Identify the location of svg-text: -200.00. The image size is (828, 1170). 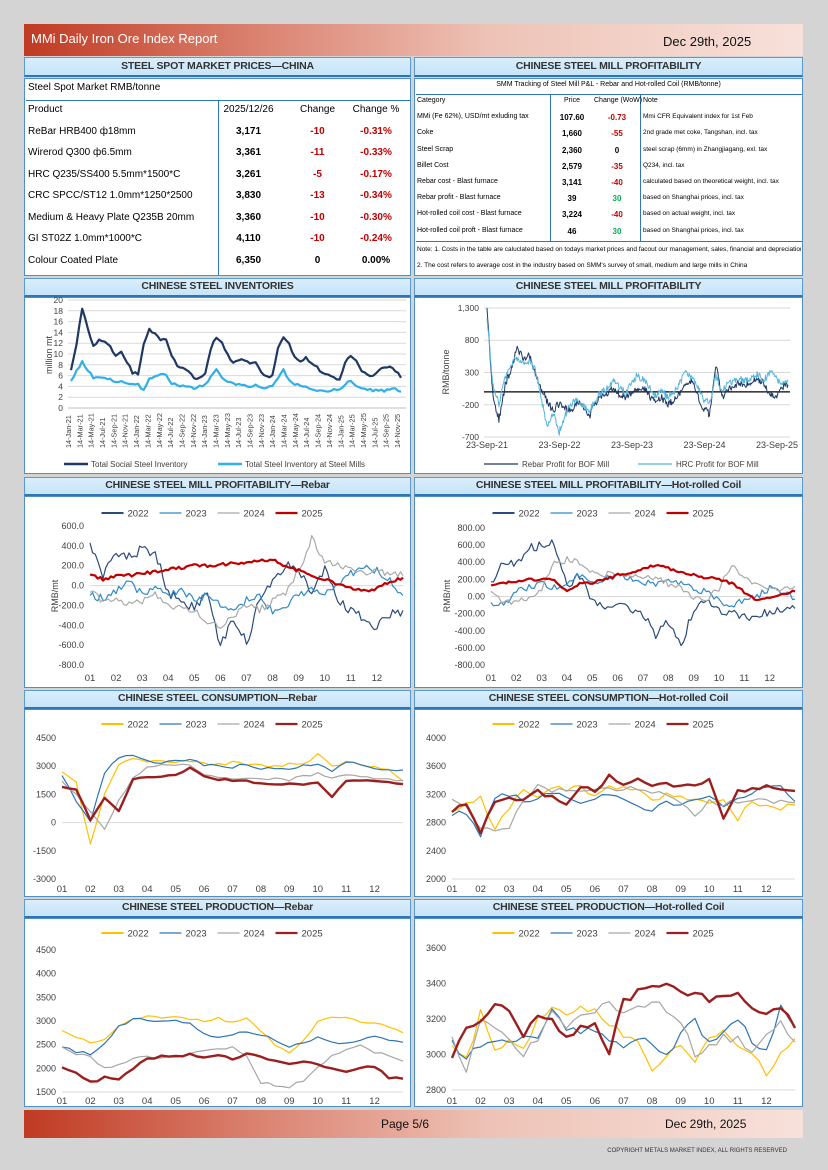
(469, 614).